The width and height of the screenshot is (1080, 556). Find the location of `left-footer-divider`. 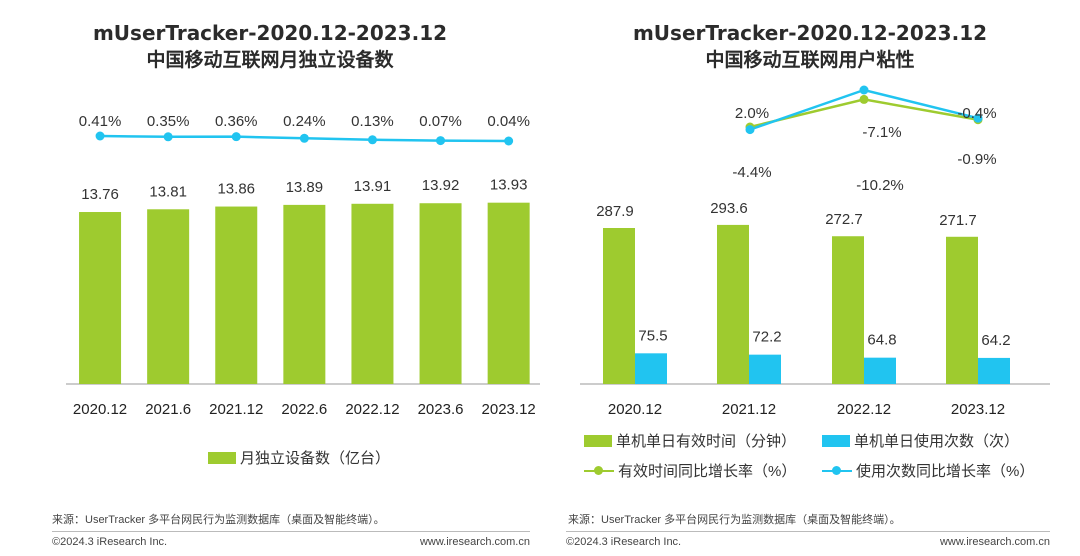

left-footer-divider is located at coordinates (291, 531).